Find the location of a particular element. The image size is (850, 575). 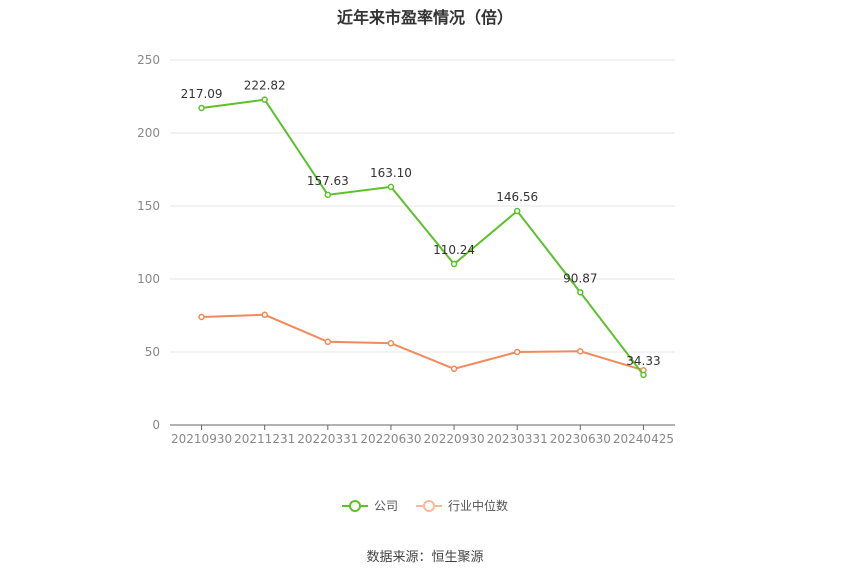

legend: 公司 行业中位数 is located at coordinates (425, 505).